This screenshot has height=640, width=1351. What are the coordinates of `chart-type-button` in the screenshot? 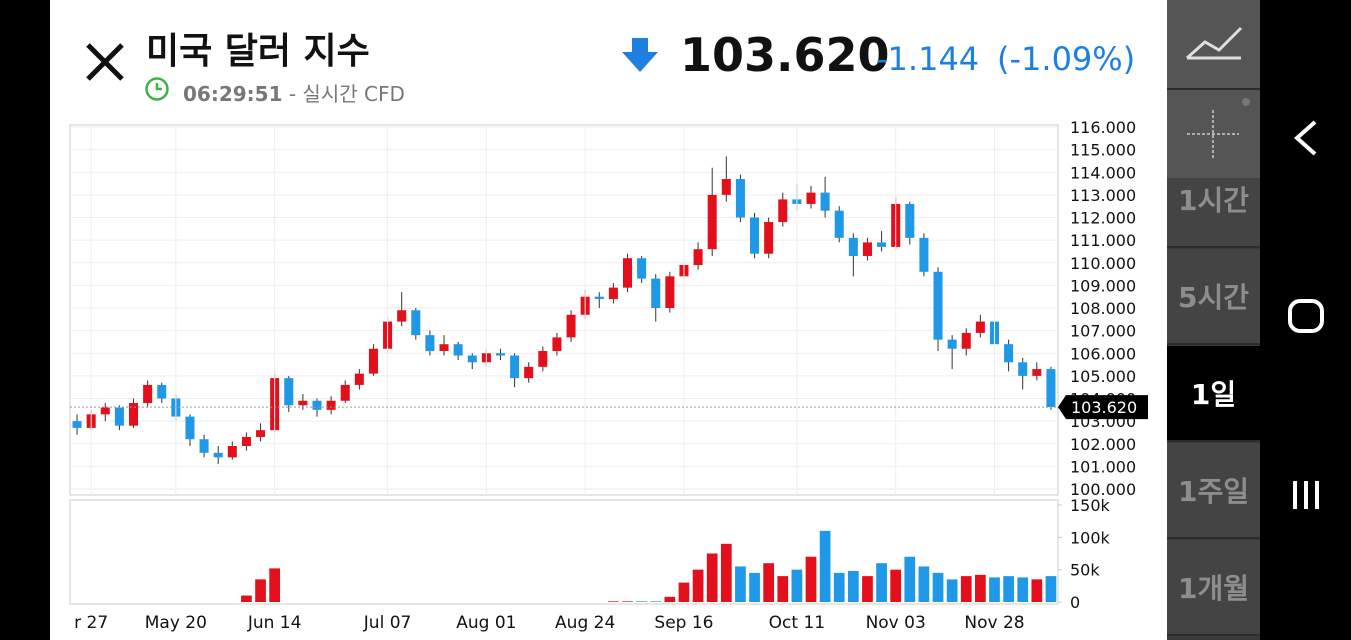 It's located at (1213, 45).